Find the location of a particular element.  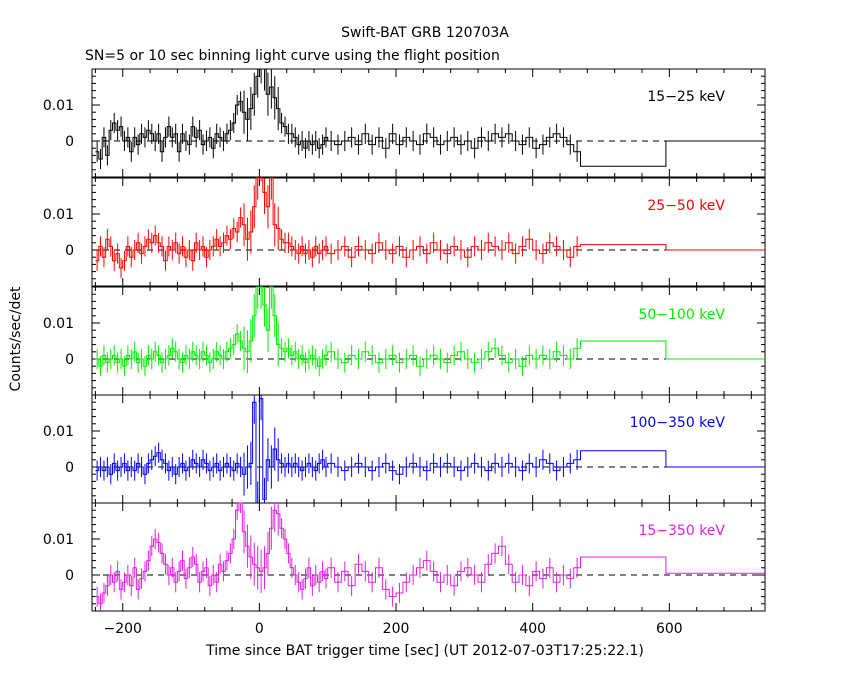

panel-2: 0 0.01 25−50 keV is located at coordinates (404, 232).